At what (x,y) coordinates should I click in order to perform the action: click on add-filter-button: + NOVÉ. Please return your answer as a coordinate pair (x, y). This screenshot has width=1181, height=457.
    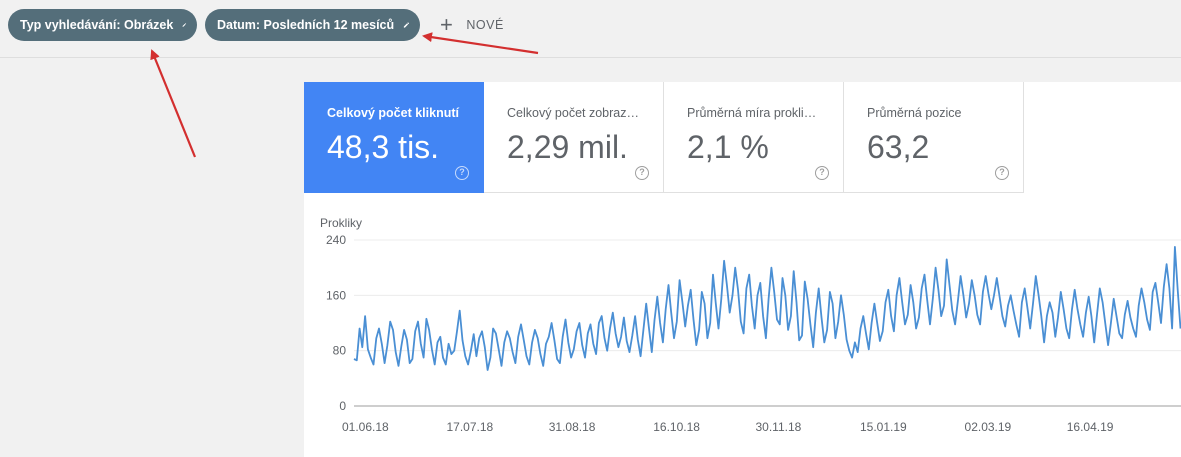
    Looking at the image, I should click on (472, 25).